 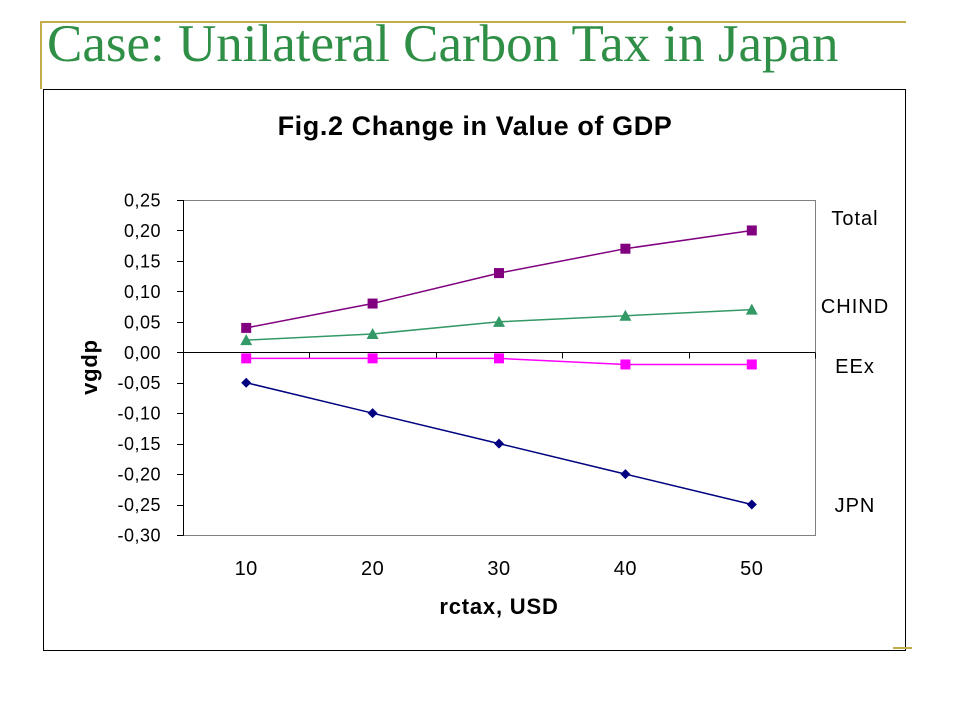 What do you see at coordinates (142, 261) in the screenshot?
I see `y-tick-label: 0,15` at bounding box center [142, 261].